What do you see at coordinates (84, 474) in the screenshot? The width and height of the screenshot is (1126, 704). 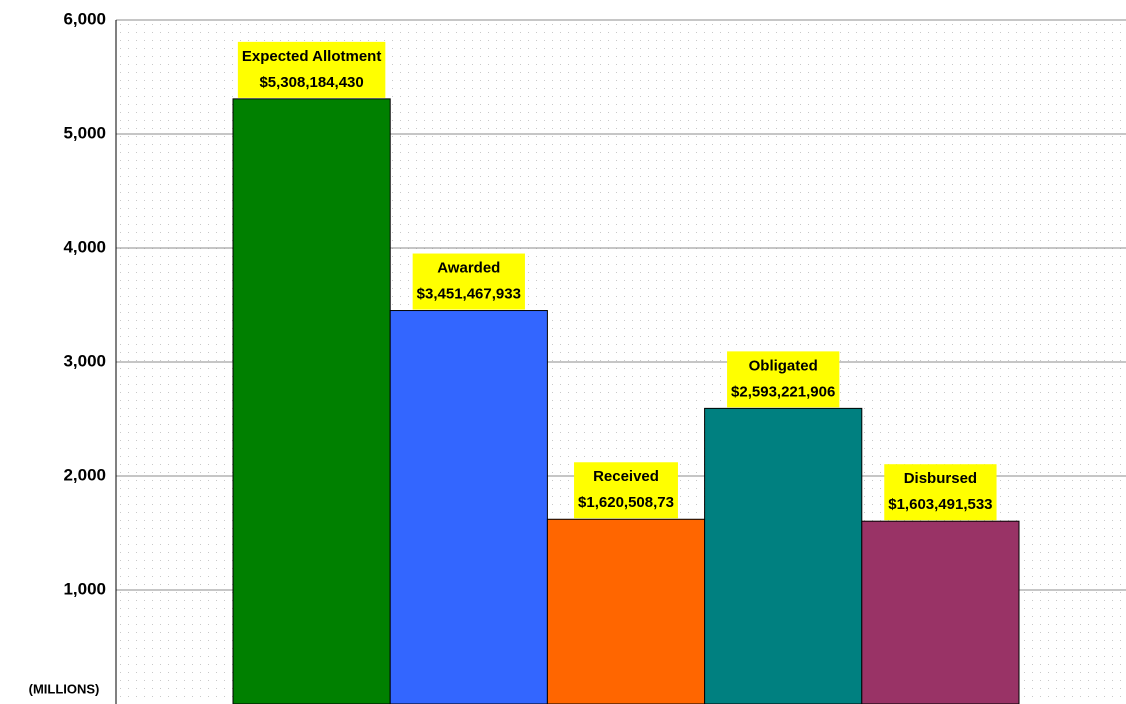 I see `y-tick-label: 2,000` at bounding box center [84, 474].